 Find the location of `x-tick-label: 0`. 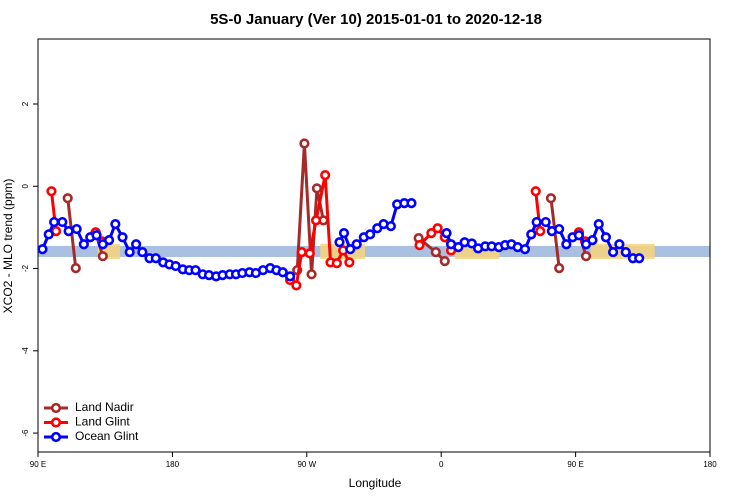

x-tick-label: 0 is located at coordinates (441, 464).